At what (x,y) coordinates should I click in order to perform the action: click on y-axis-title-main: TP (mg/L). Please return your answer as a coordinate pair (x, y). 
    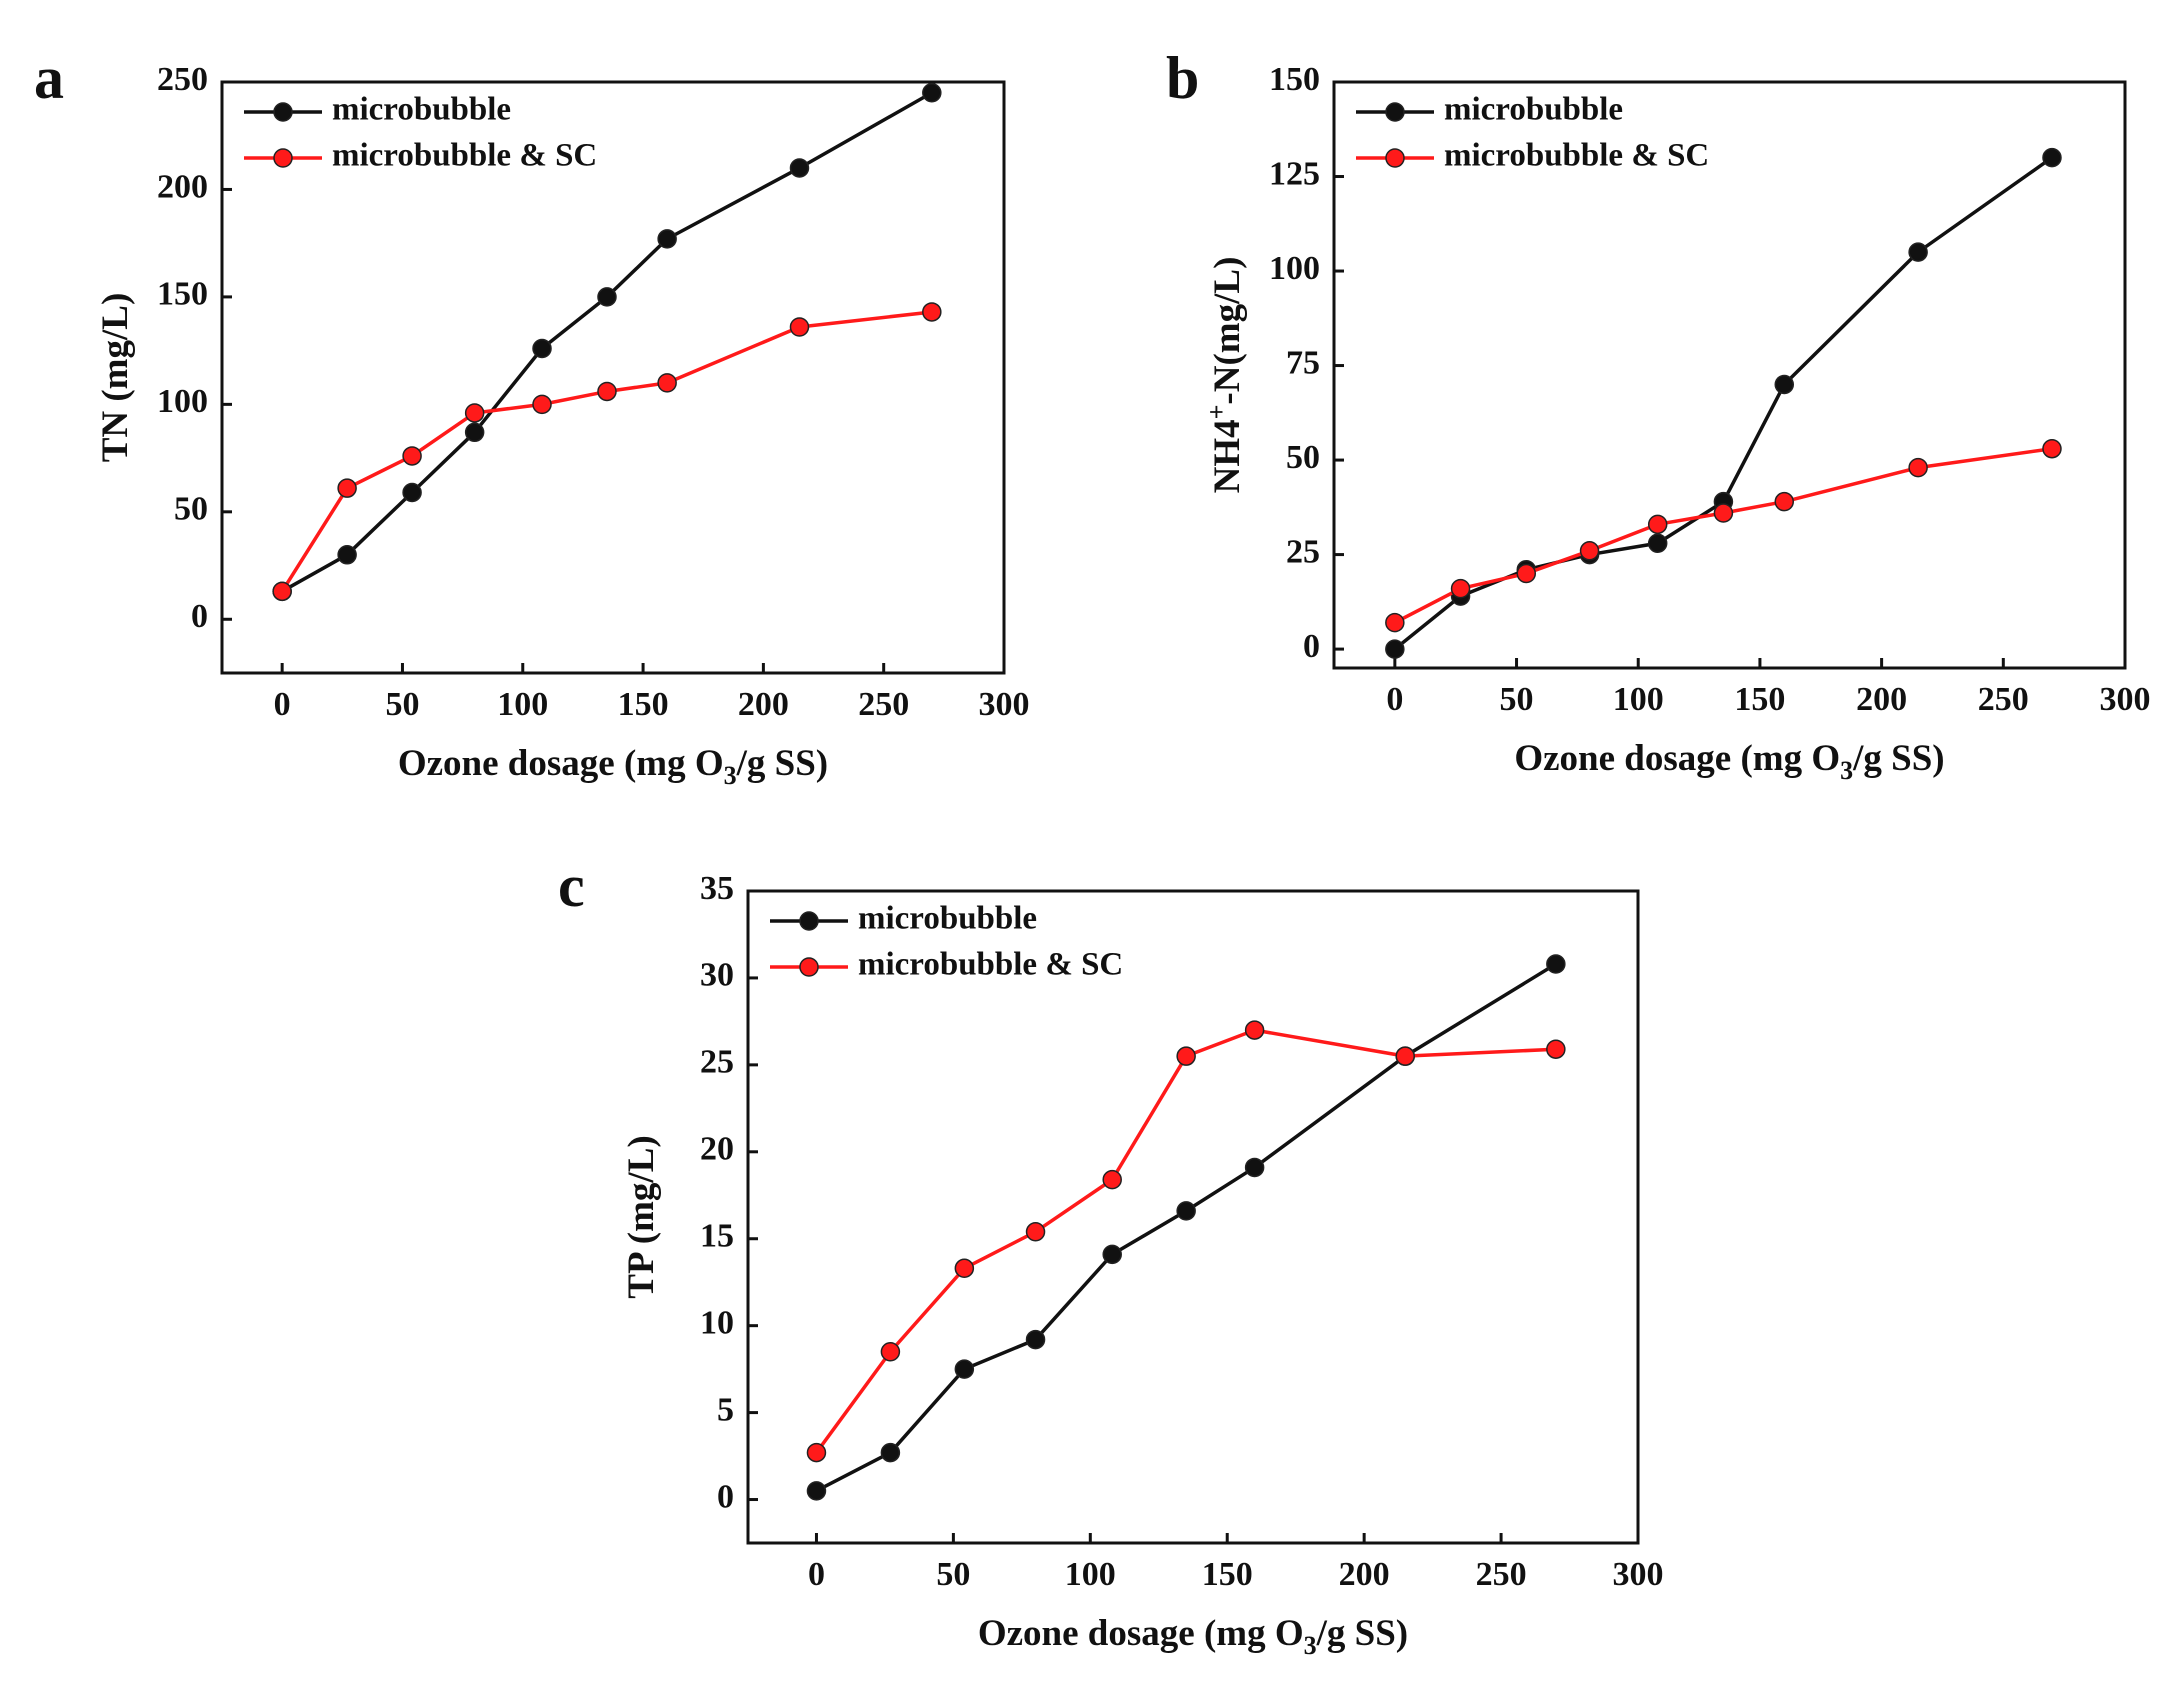
    Looking at the image, I should click on (641, 1216).